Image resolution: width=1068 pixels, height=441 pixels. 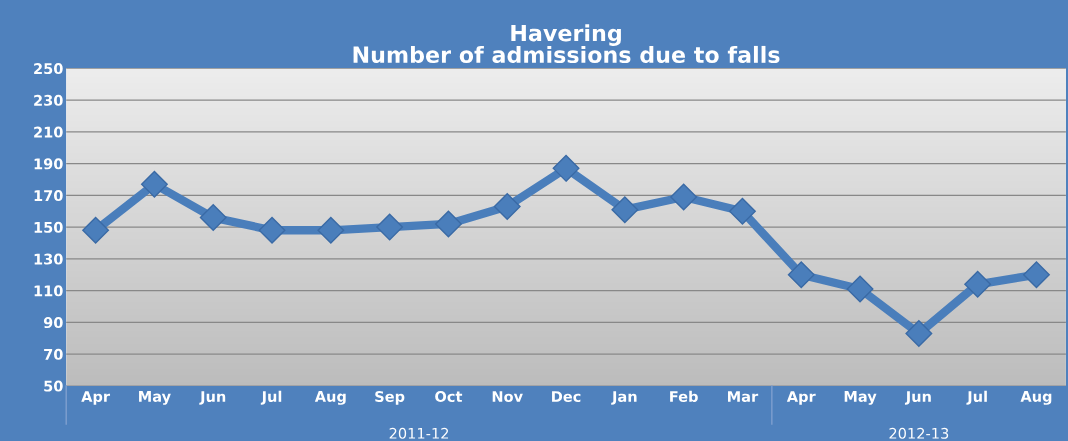 What do you see at coordinates (48, 291) in the screenshot?
I see `y-tick-label: 110` at bounding box center [48, 291].